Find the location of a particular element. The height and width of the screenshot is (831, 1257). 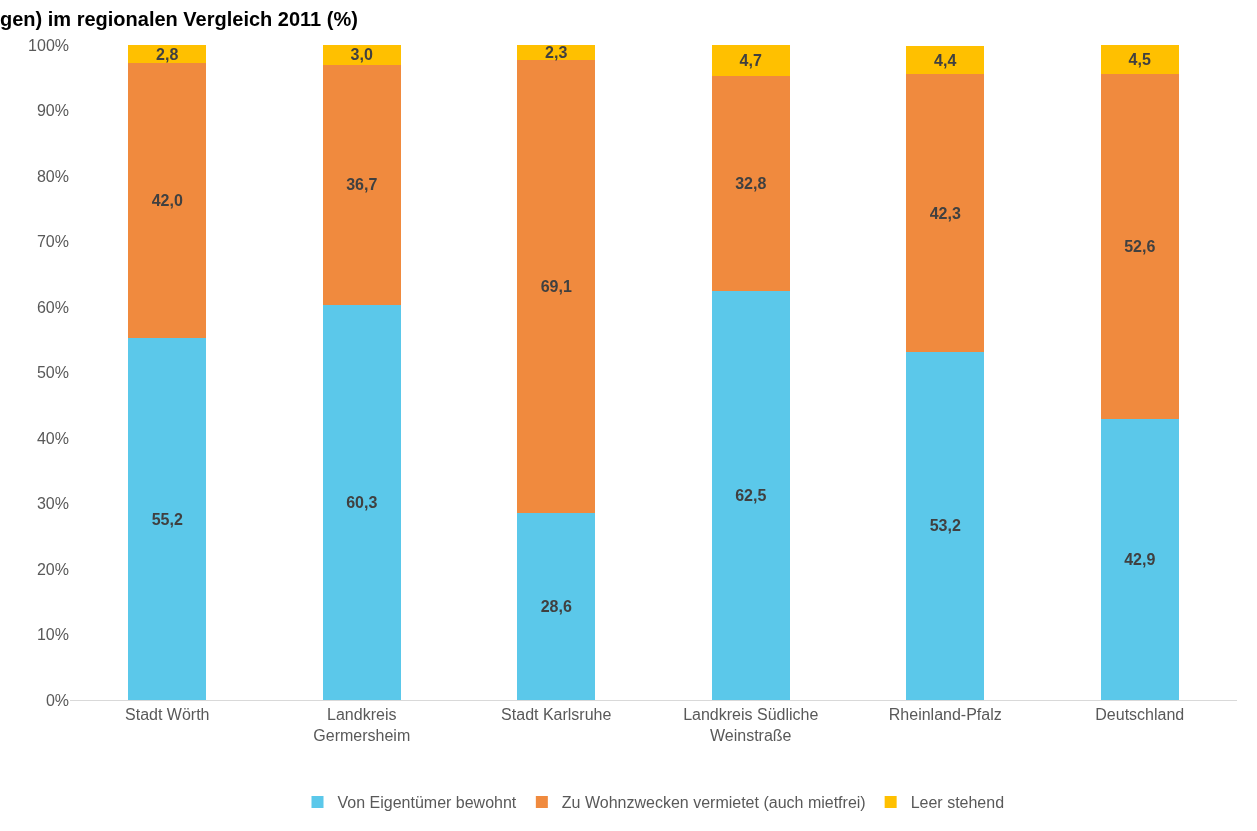

x-tick-label: Stadt Karlsruhe is located at coordinates (556, 715).